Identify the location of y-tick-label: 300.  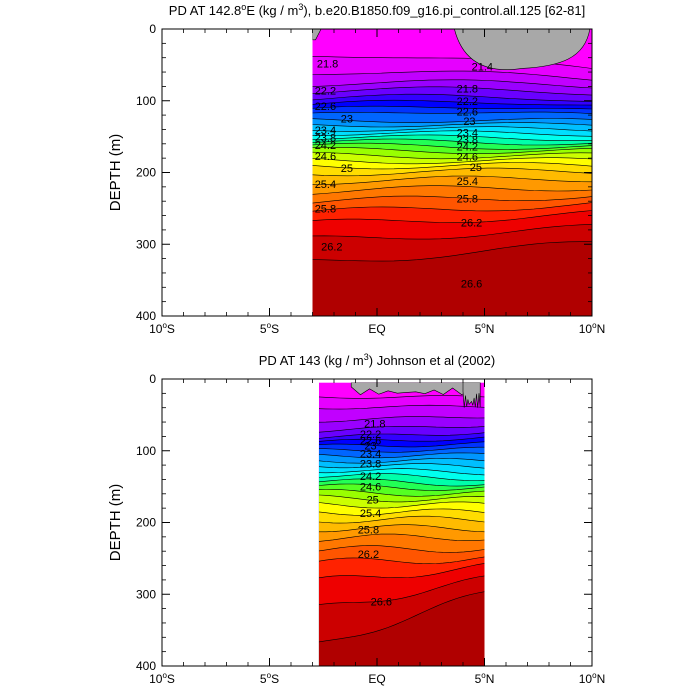
(146, 594).